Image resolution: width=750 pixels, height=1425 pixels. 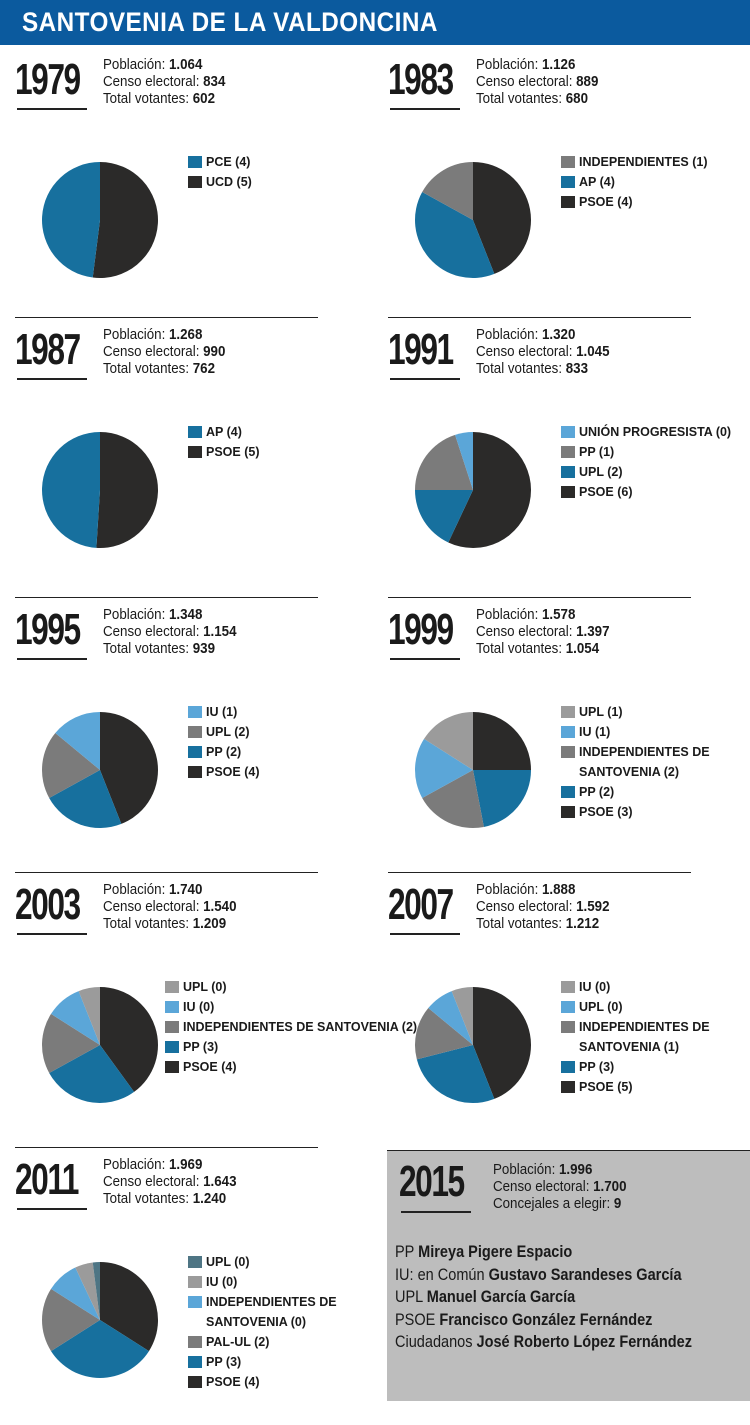 What do you see at coordinates (233, 772) in the screenshot?
I see `legend-label: PSOE (4)` at bounding box center [233, 772].